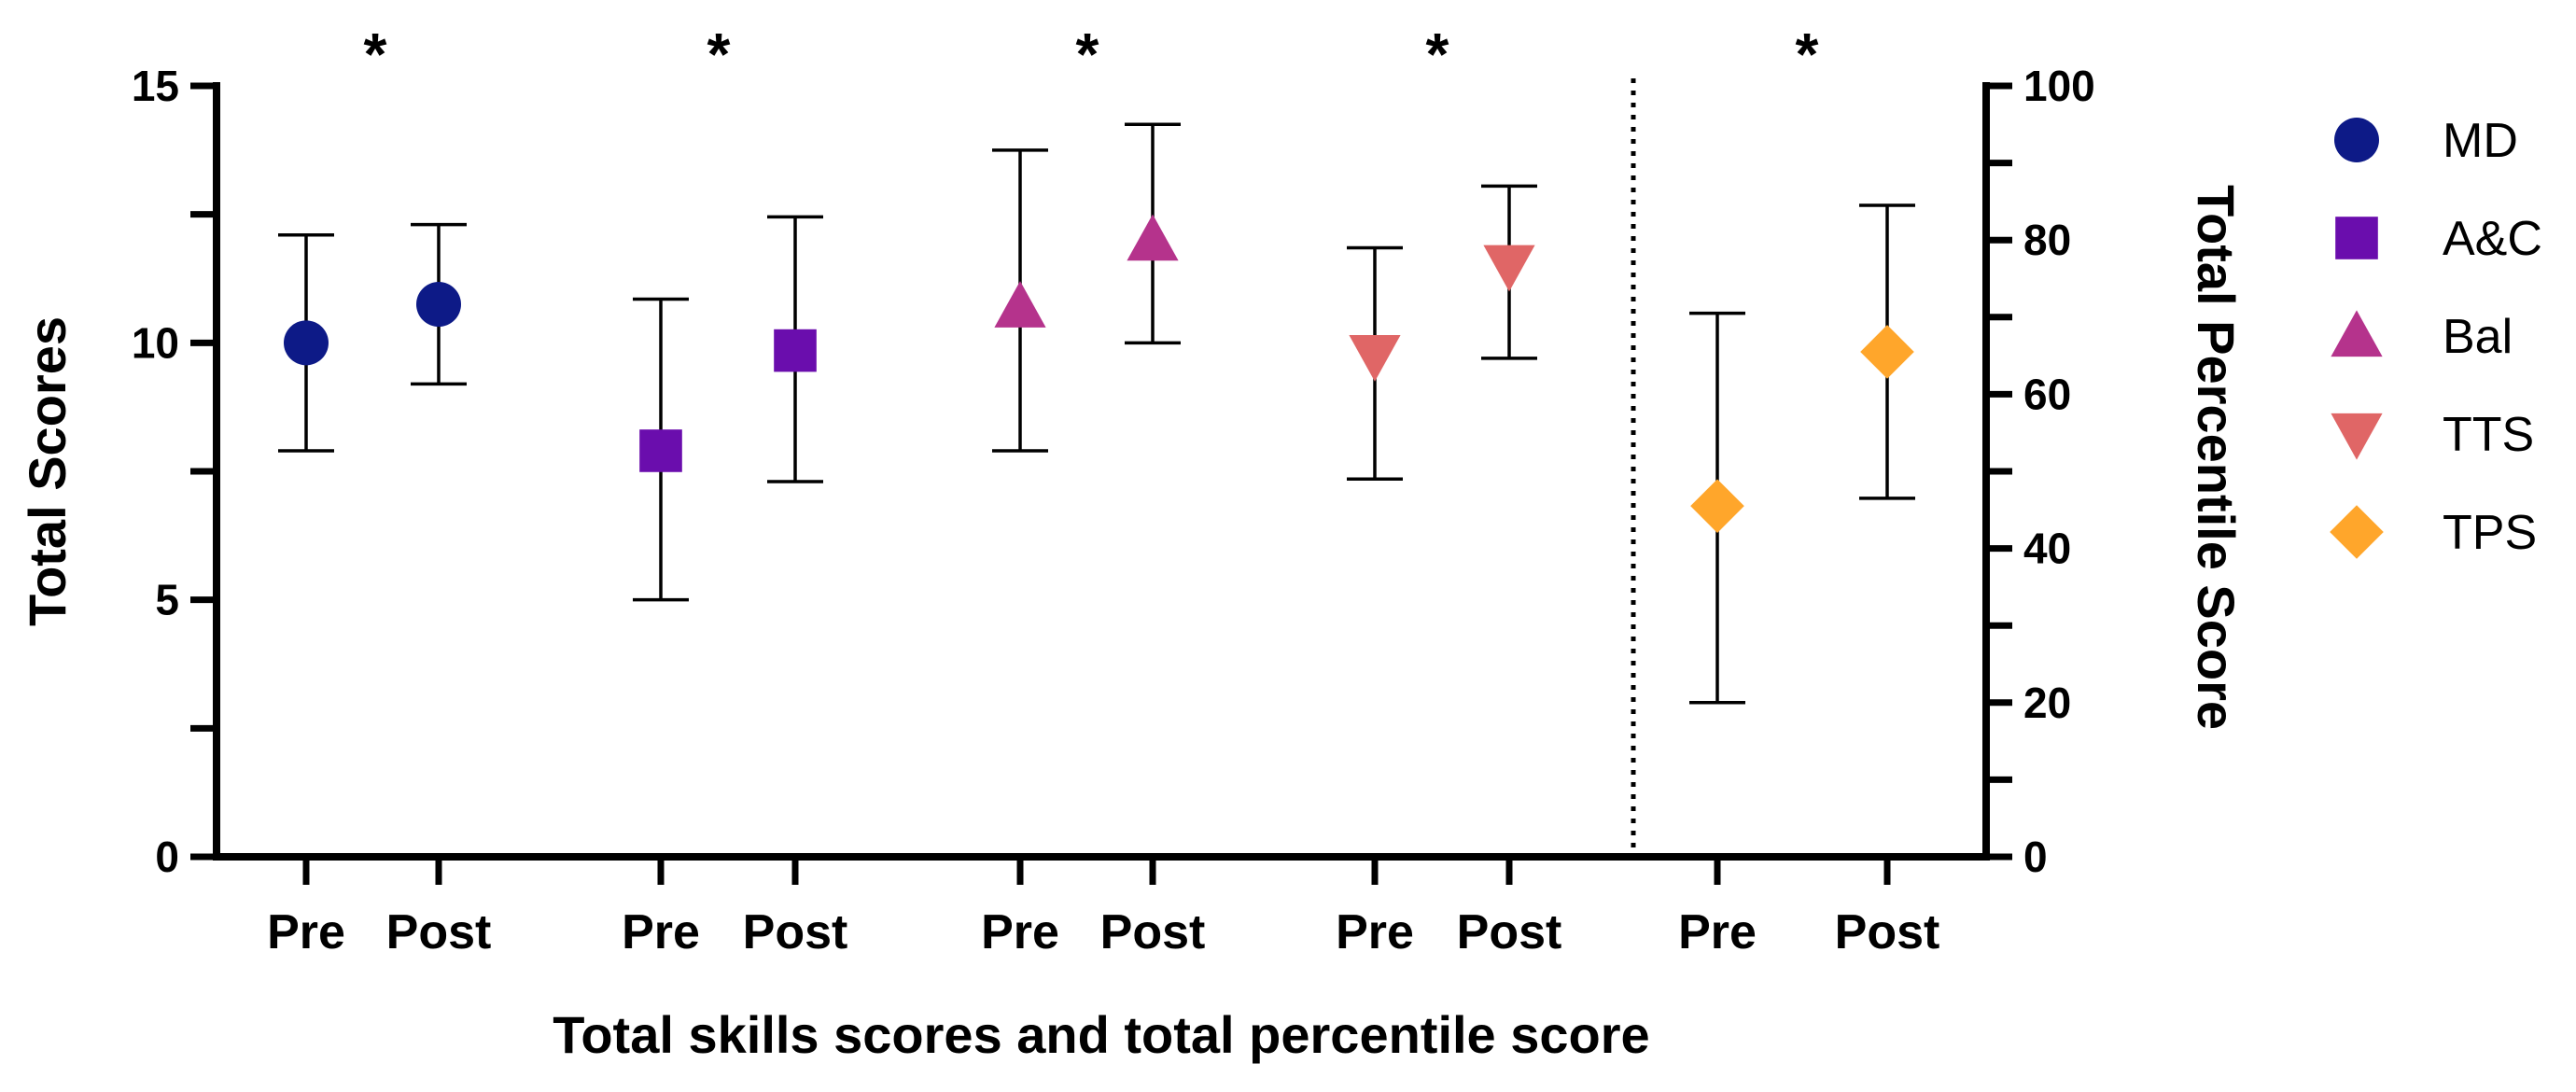  What do you see at coordinates (1020, 304) in the screenshot?
I see `point-bal-pre` at bounding box center [1020, 304].